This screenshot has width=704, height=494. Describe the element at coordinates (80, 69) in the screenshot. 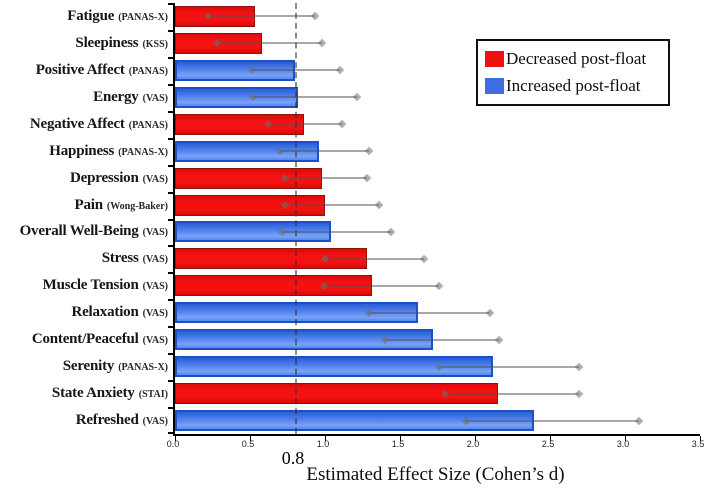

I see `category-name: Positive Affect` at that location.